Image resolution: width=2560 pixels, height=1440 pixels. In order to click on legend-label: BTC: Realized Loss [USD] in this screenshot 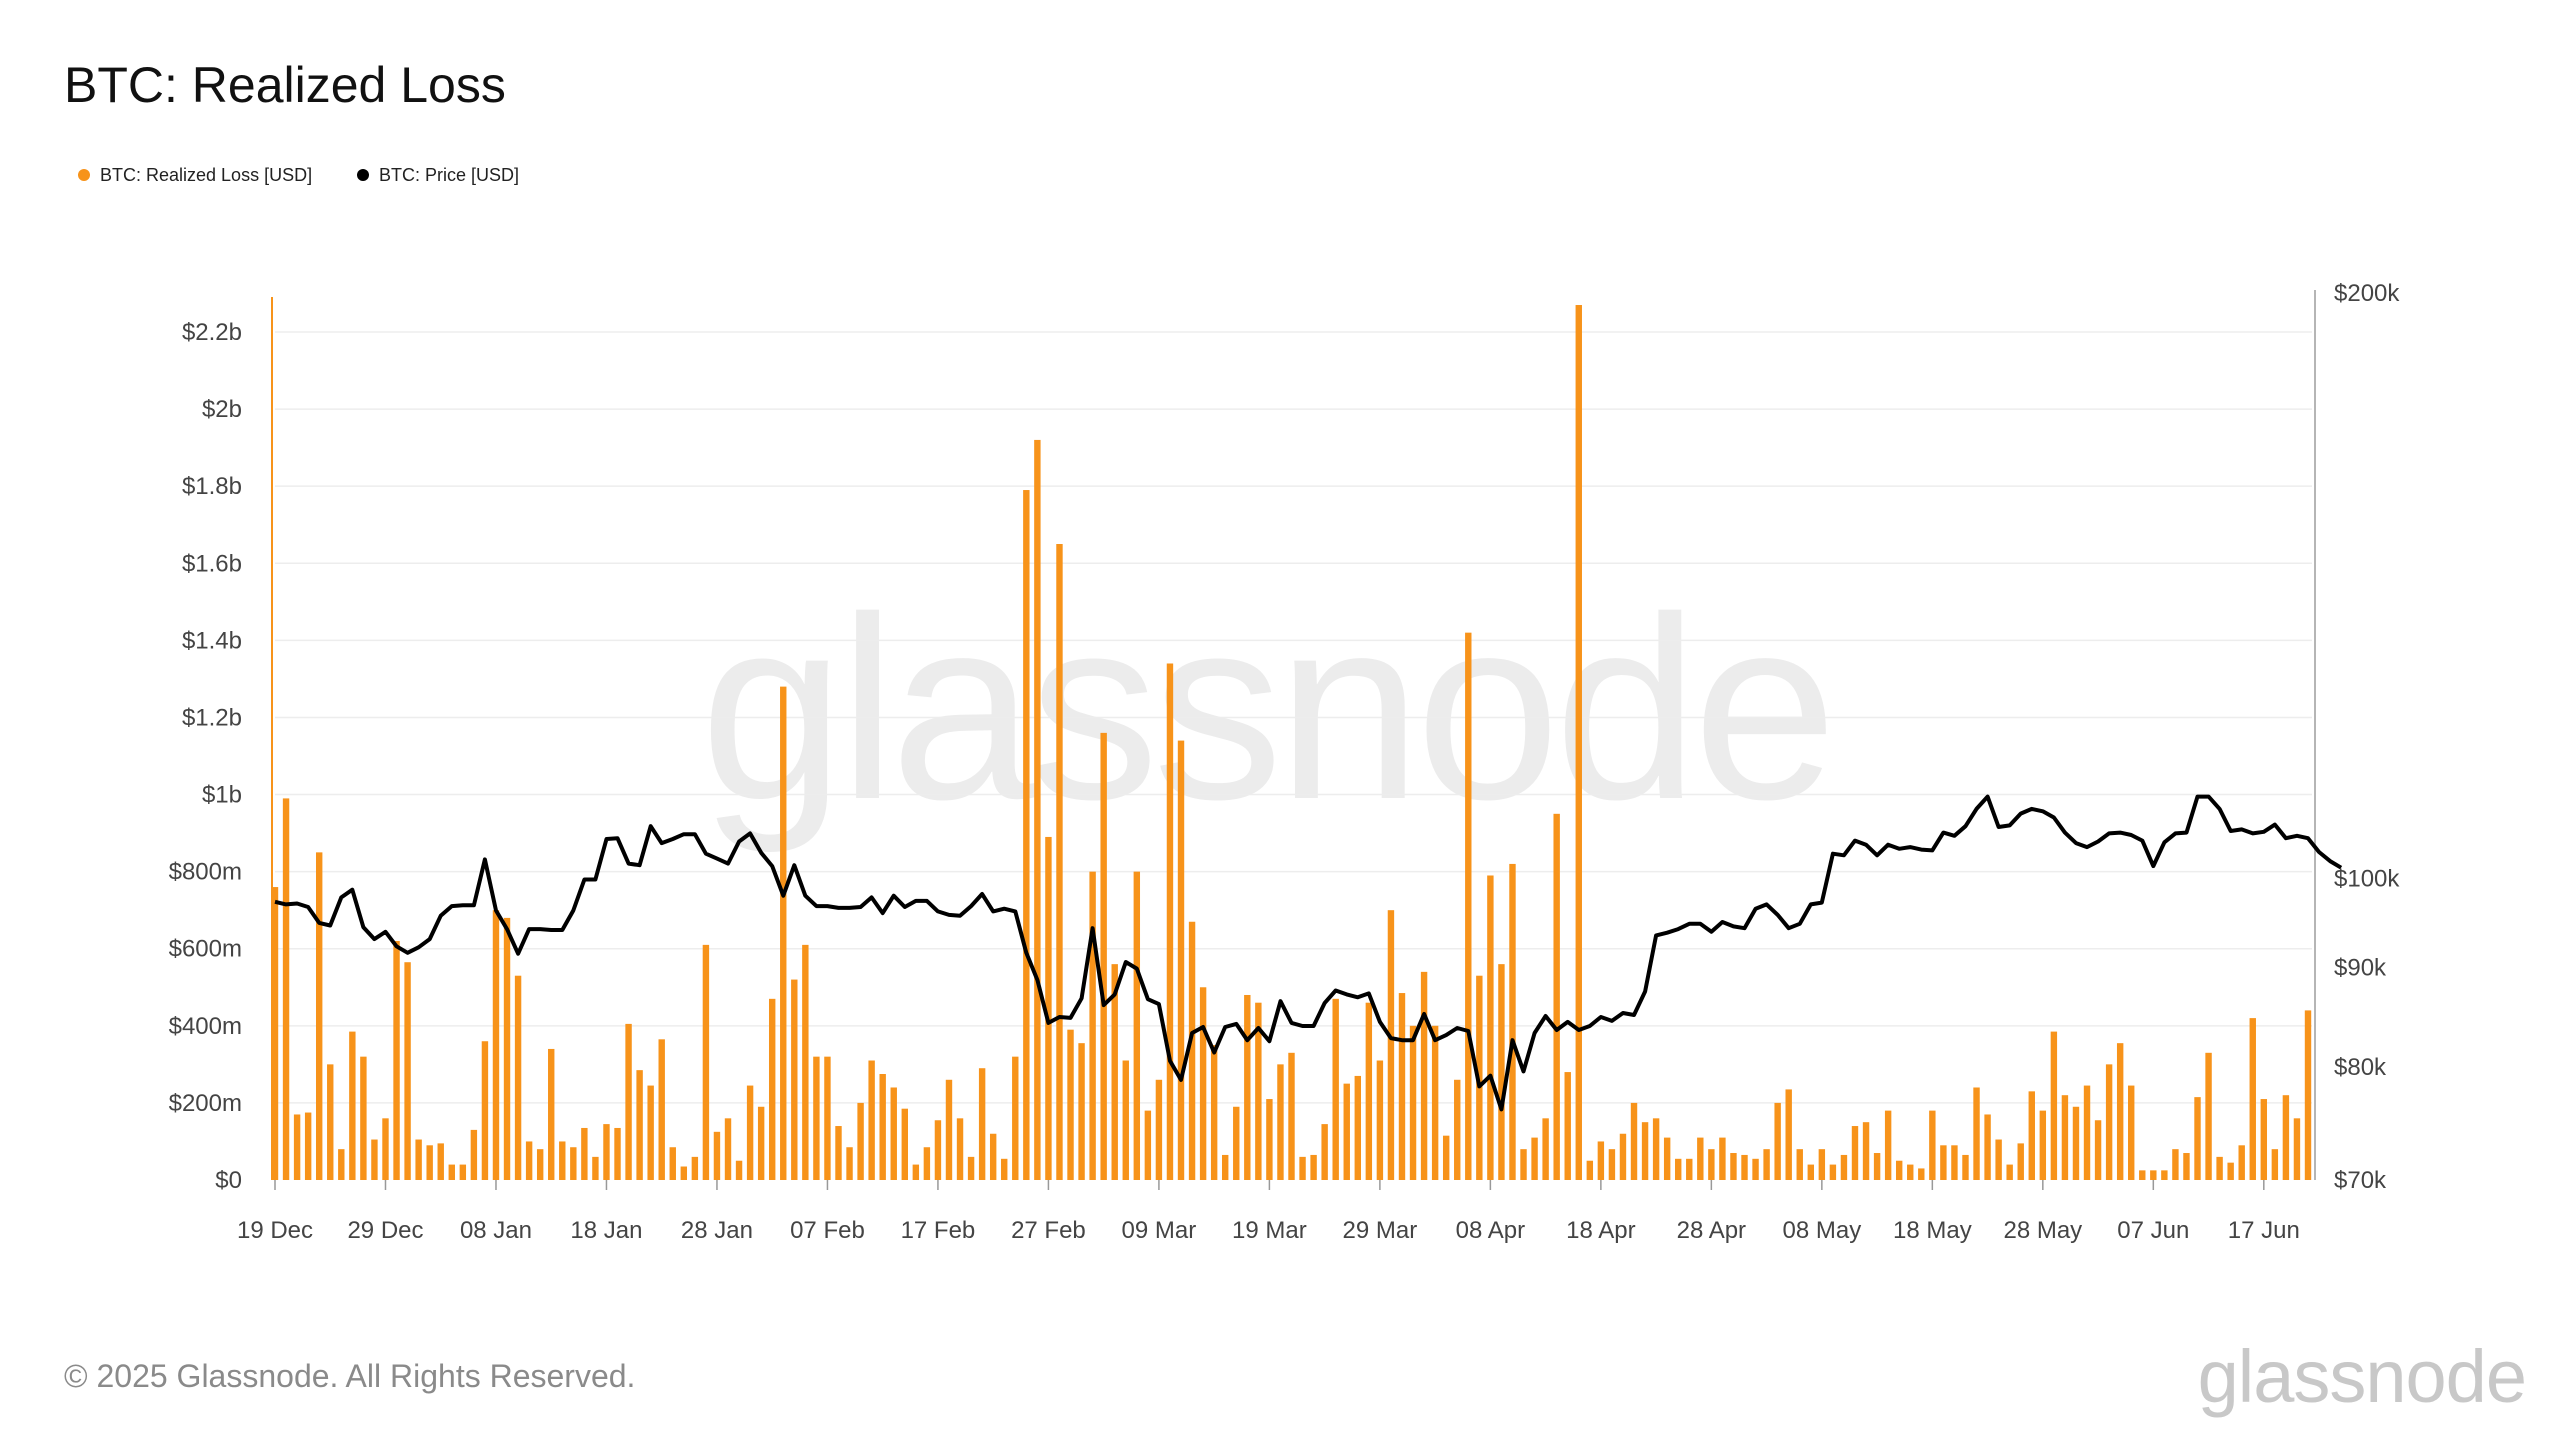, I will do `click(206, 174)`.